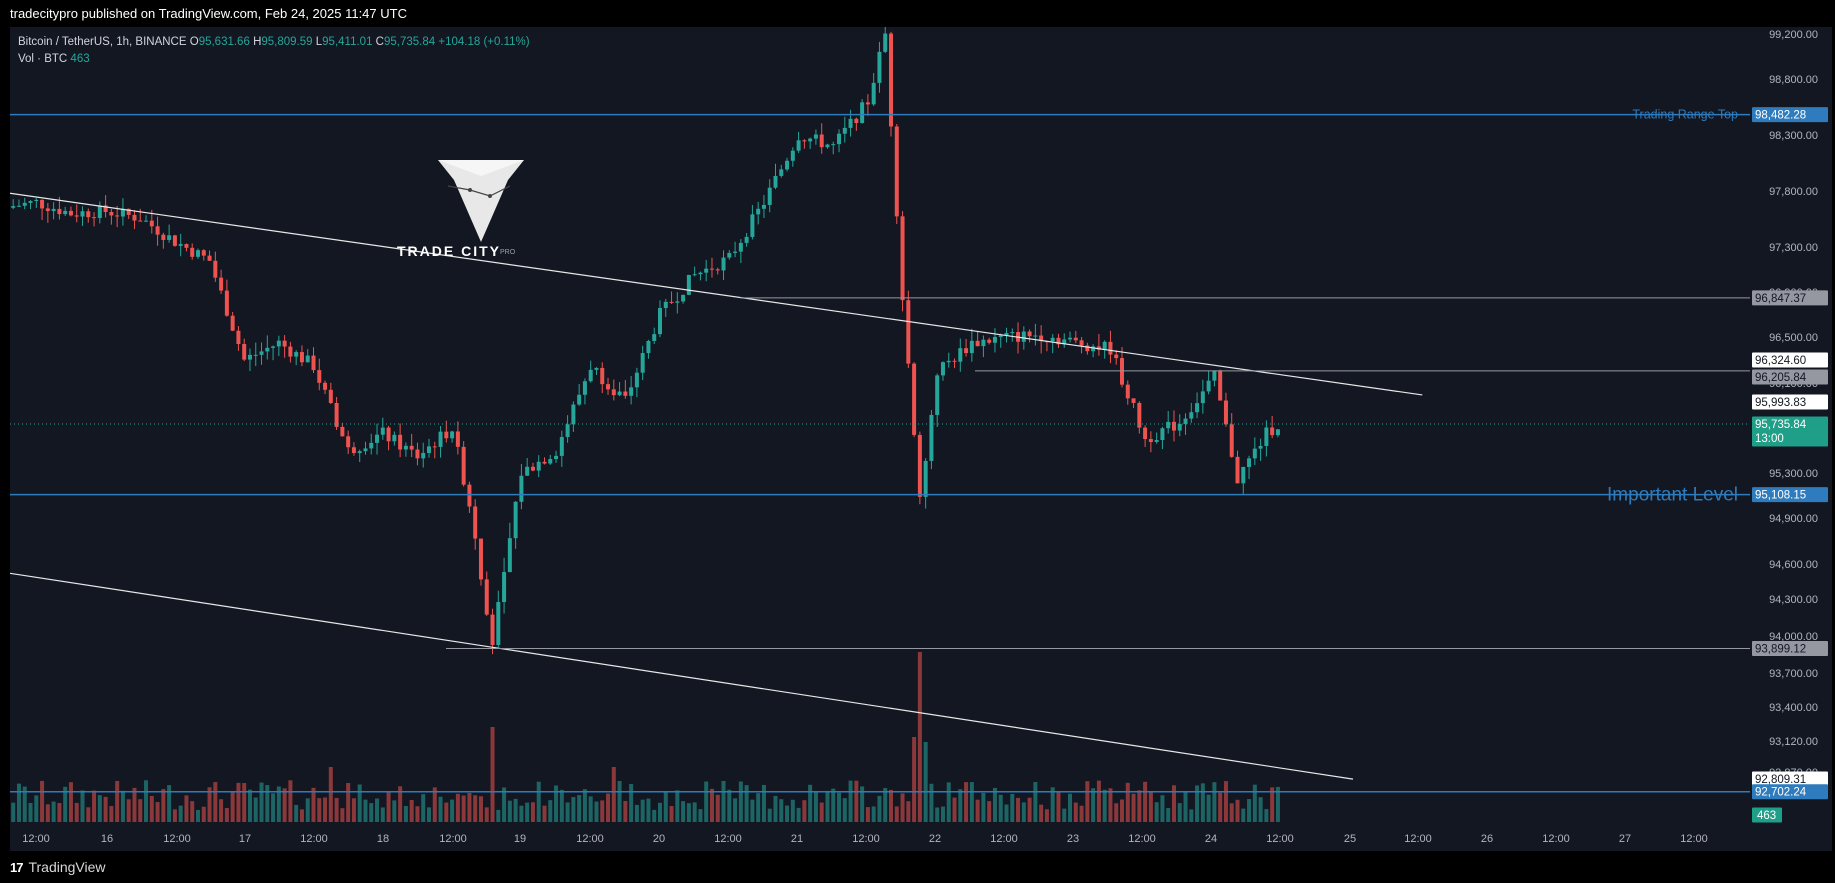 This screenshot has width=1835, height=883. I want to click on price-tag-text: 95,735.84, so click(1781, 425).